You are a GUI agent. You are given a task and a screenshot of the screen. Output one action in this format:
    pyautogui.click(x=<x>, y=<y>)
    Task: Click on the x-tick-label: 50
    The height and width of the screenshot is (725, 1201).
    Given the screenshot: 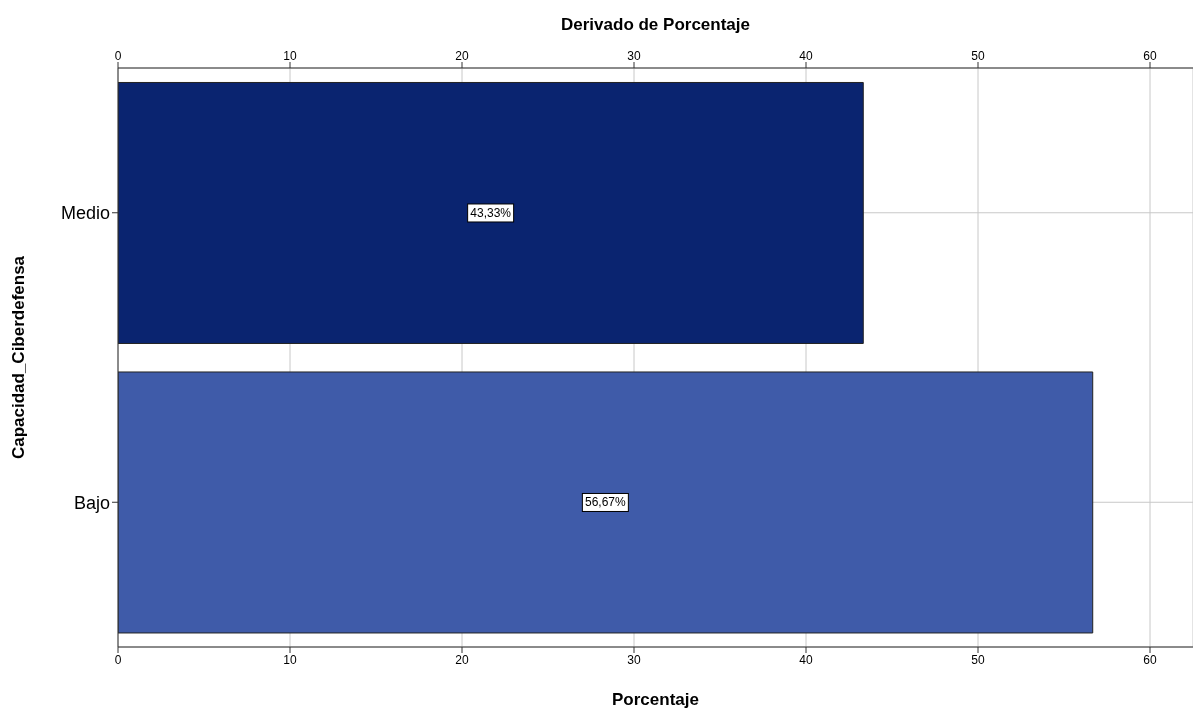 What is the action you would take?
    pyautogui.click(x=978, y=56)
    